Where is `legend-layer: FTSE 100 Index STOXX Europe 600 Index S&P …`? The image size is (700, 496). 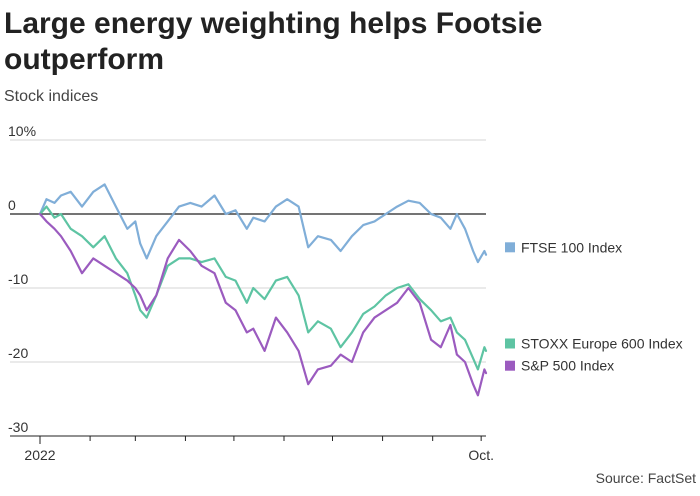 legend-layer: FTSE 100 Index STOXX Europe 600 Index S&P … is located at coordinates (594, 306).